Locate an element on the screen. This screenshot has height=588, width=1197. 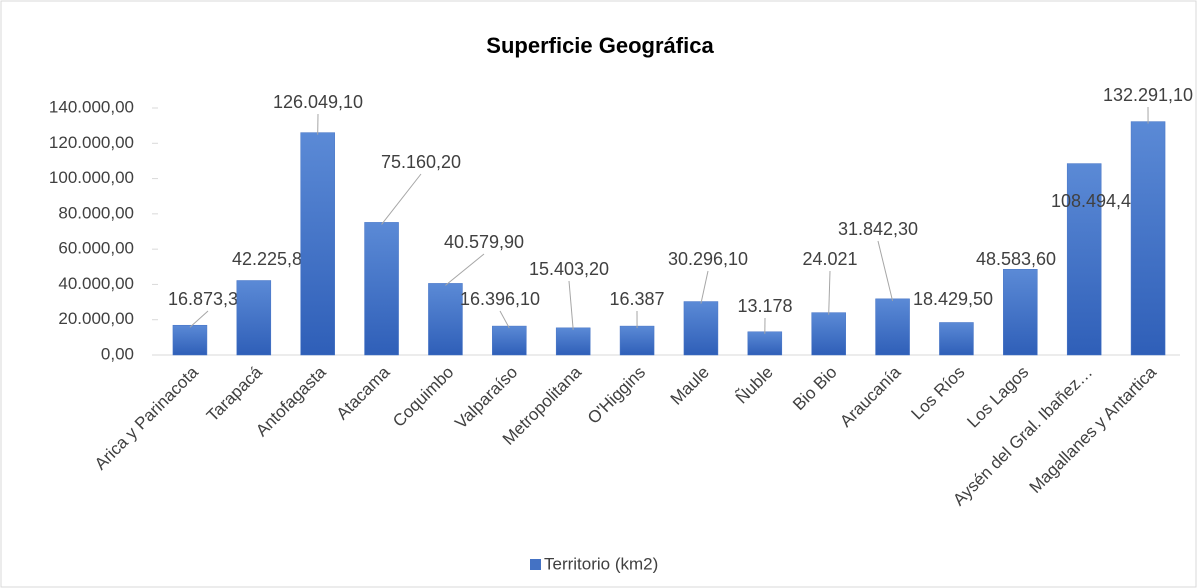
data-label: 16.873,30 is located at coordinates (208, 299).